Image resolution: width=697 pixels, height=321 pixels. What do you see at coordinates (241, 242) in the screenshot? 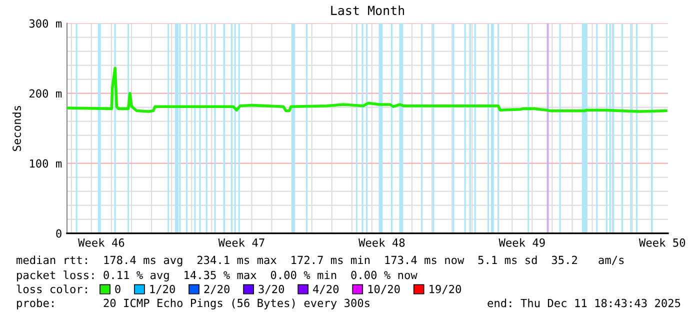
I see `x-tick-label: Week 47` at bounding box center [241, 242].